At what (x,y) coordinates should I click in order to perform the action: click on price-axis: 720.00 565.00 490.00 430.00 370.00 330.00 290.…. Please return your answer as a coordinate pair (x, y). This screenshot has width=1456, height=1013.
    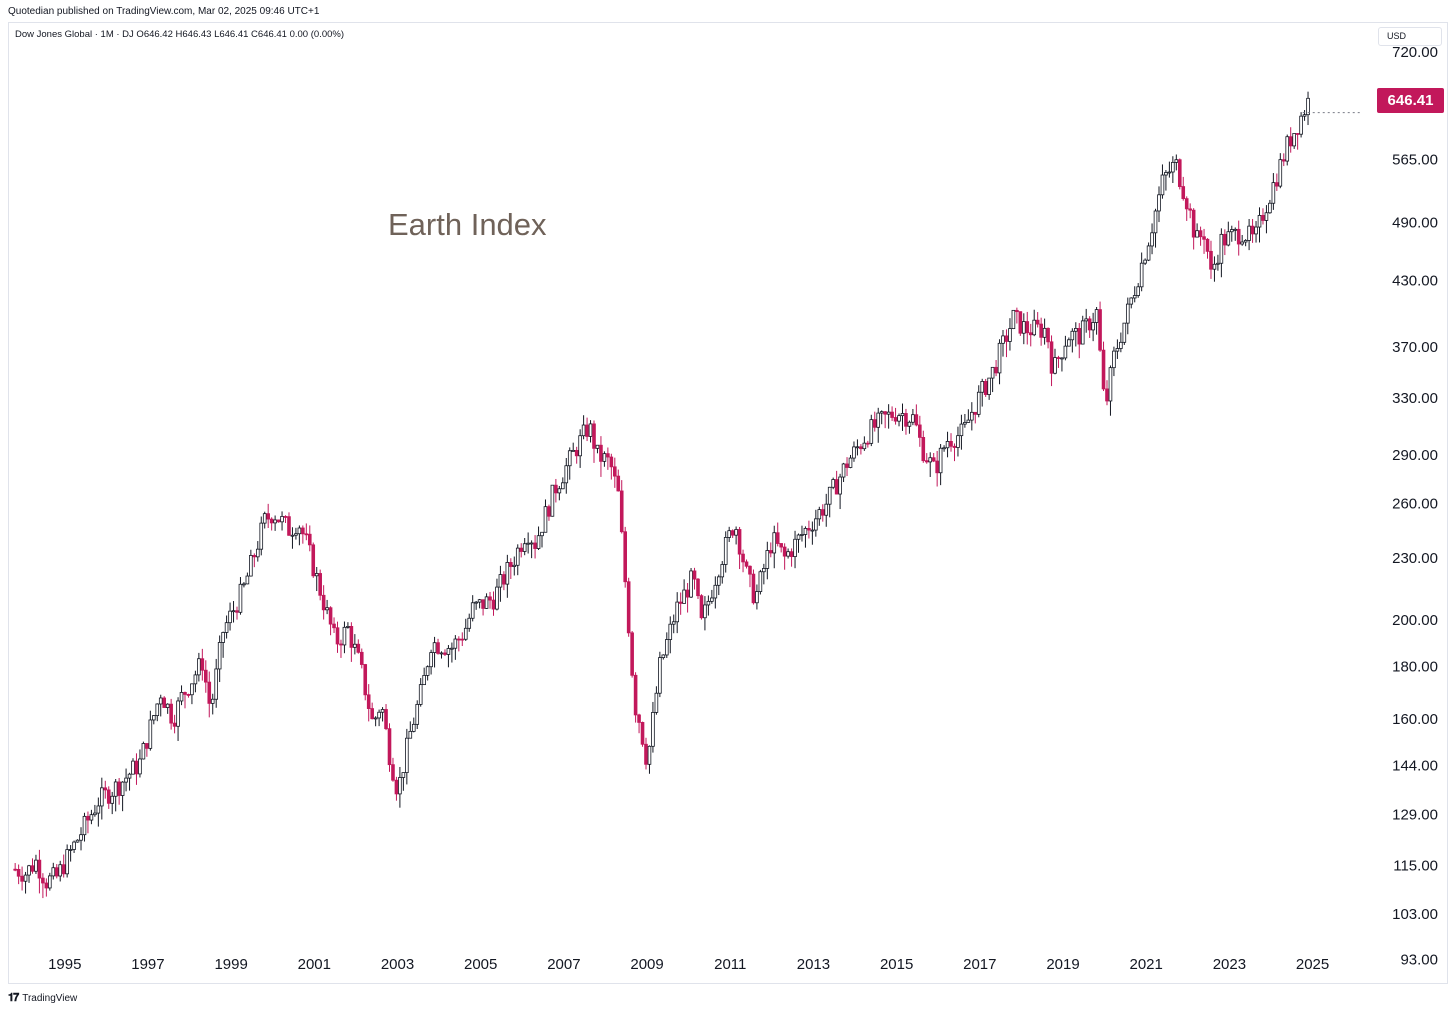
    Looking at the image, I should click on (1415, 506).